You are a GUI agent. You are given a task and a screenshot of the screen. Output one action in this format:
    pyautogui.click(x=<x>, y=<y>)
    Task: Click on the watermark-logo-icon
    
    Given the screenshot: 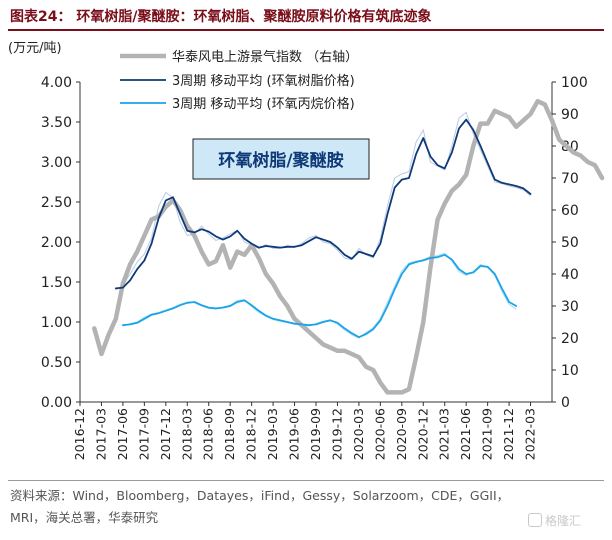 What is the action you would take?
    pyautogui.click(x=535, y=520)
    